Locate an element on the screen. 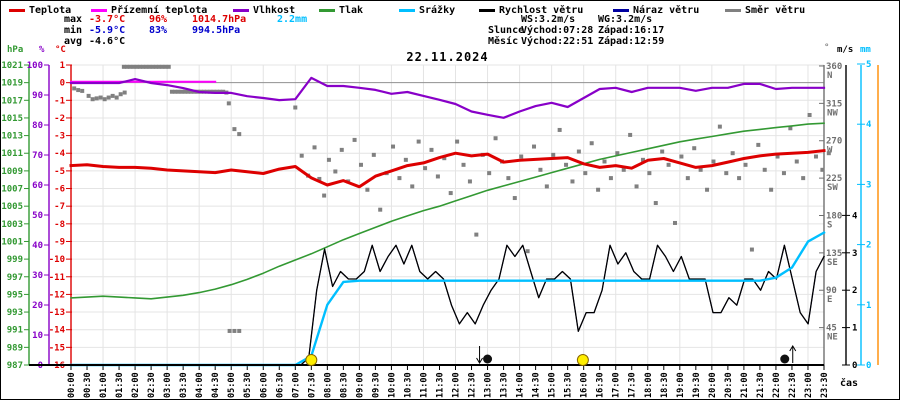 This screenshot has height=400, width=900. astro-stat-value: Západ:16:17 is located at coordinates (631, 30).